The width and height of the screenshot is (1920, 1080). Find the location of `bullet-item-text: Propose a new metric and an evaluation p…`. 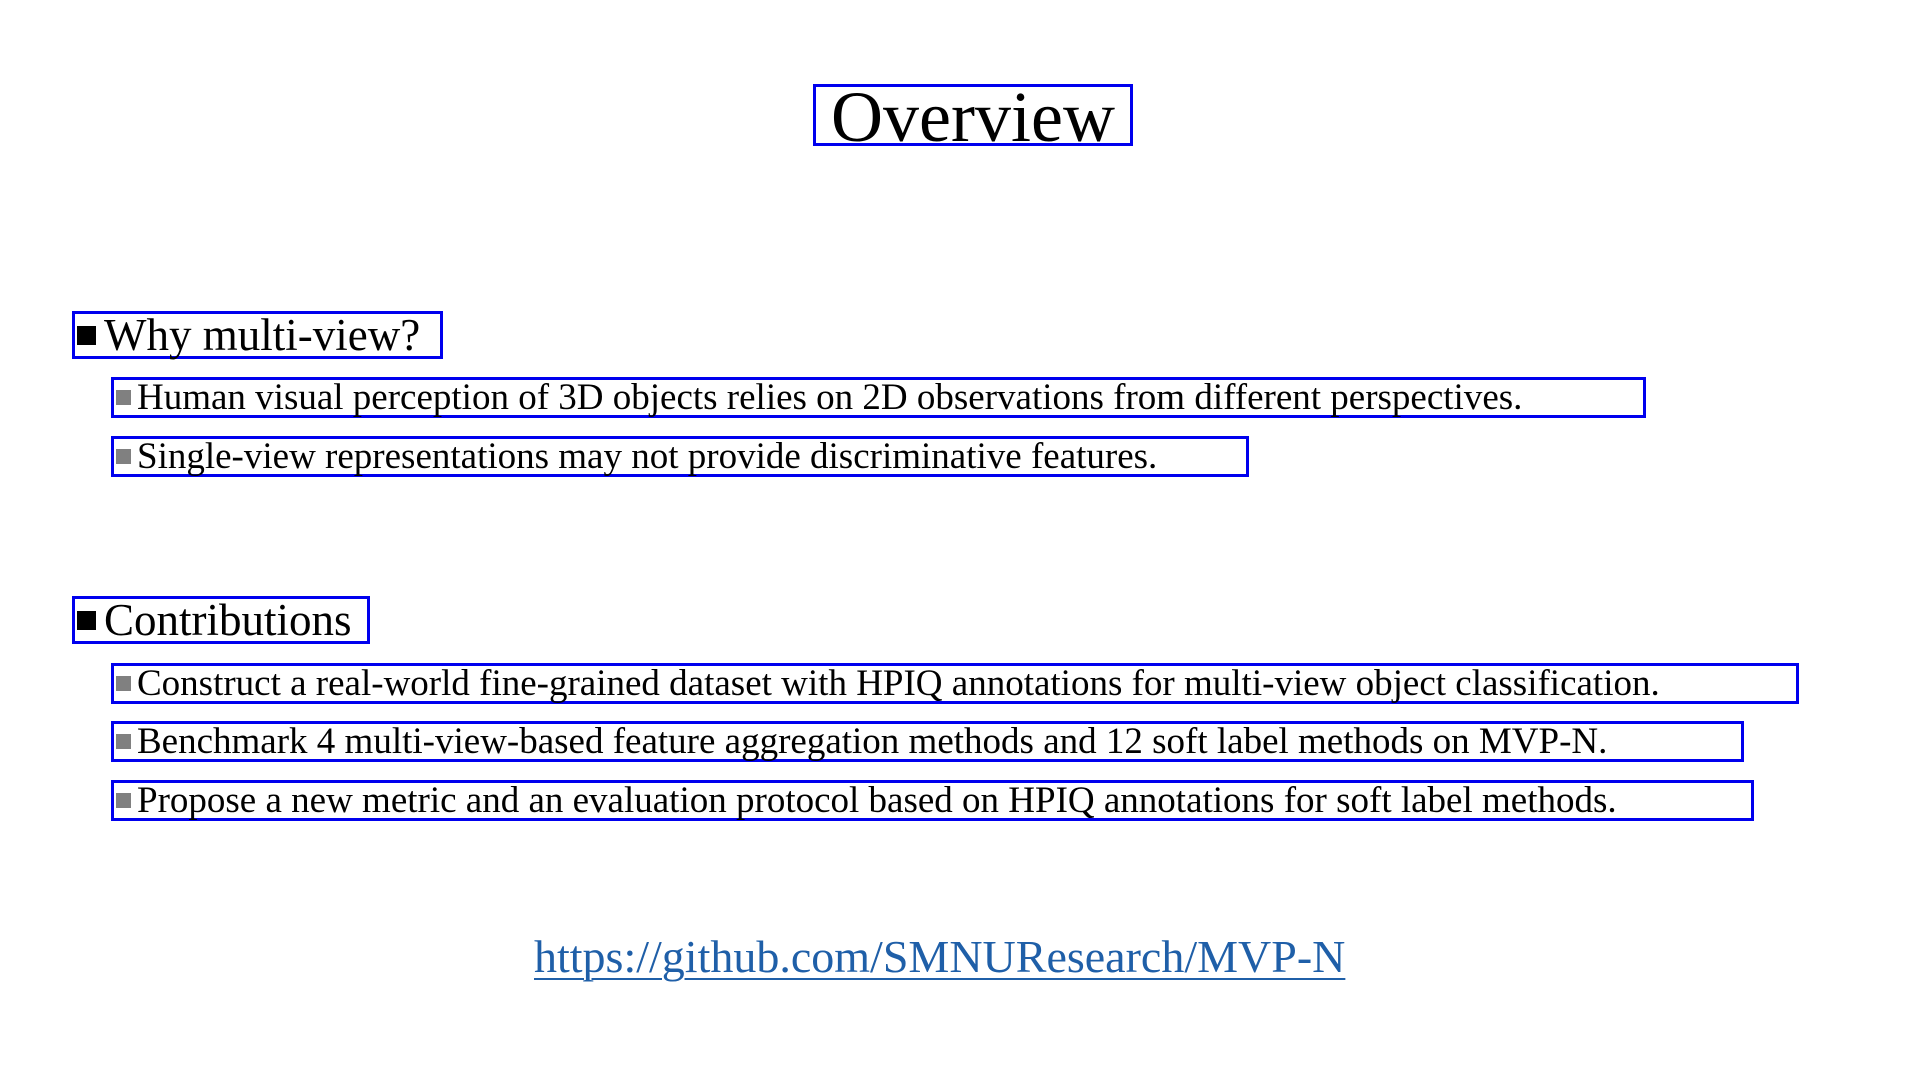

bullet-item-text: Propose a new metric and an evaluation p… is located at coordinates (877, 800).